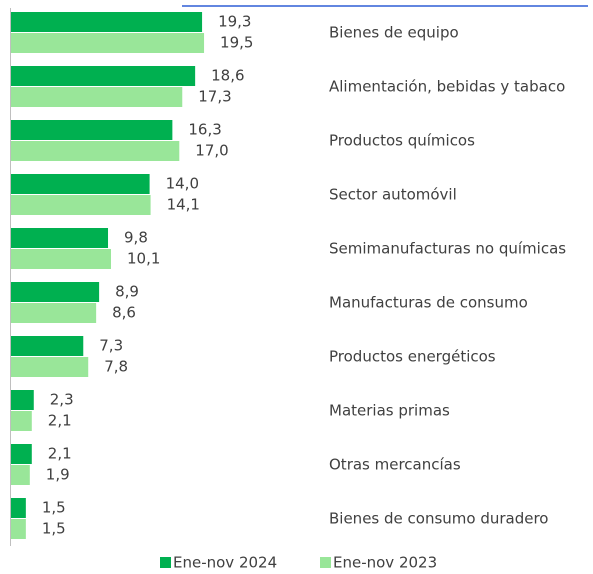 The height and width of the screenshot is (574, 593). Describe the element at coordinates (236, 43) in the screenshot. I see `value-label: 19,5` at that location.